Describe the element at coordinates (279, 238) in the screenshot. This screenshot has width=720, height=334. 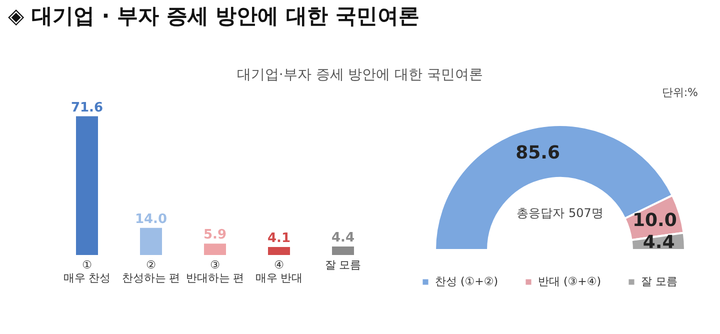
I see `data-label: 4.1` at that location.